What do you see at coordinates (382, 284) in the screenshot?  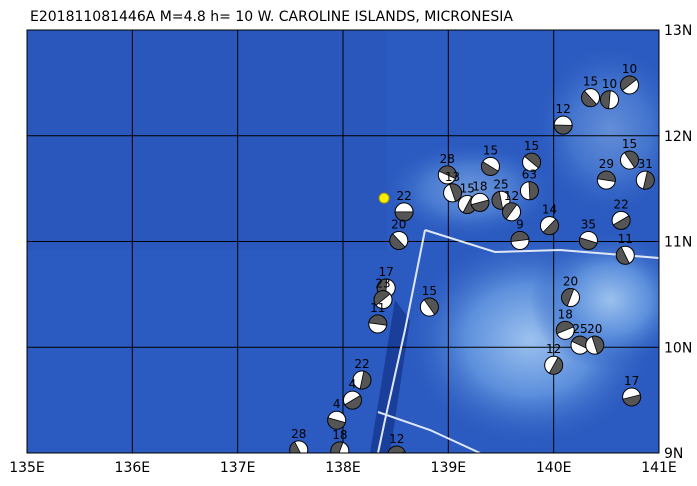 I see `depth-label: 23` at bounding box center [382, 284].